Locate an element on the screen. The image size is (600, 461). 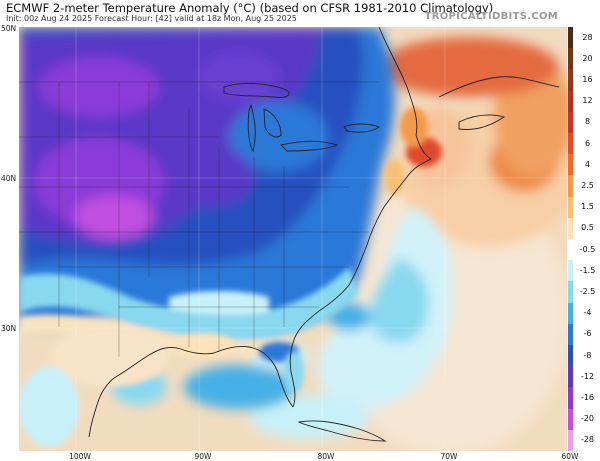
legend-label: 2.5 is located at coordinates (587, 185).